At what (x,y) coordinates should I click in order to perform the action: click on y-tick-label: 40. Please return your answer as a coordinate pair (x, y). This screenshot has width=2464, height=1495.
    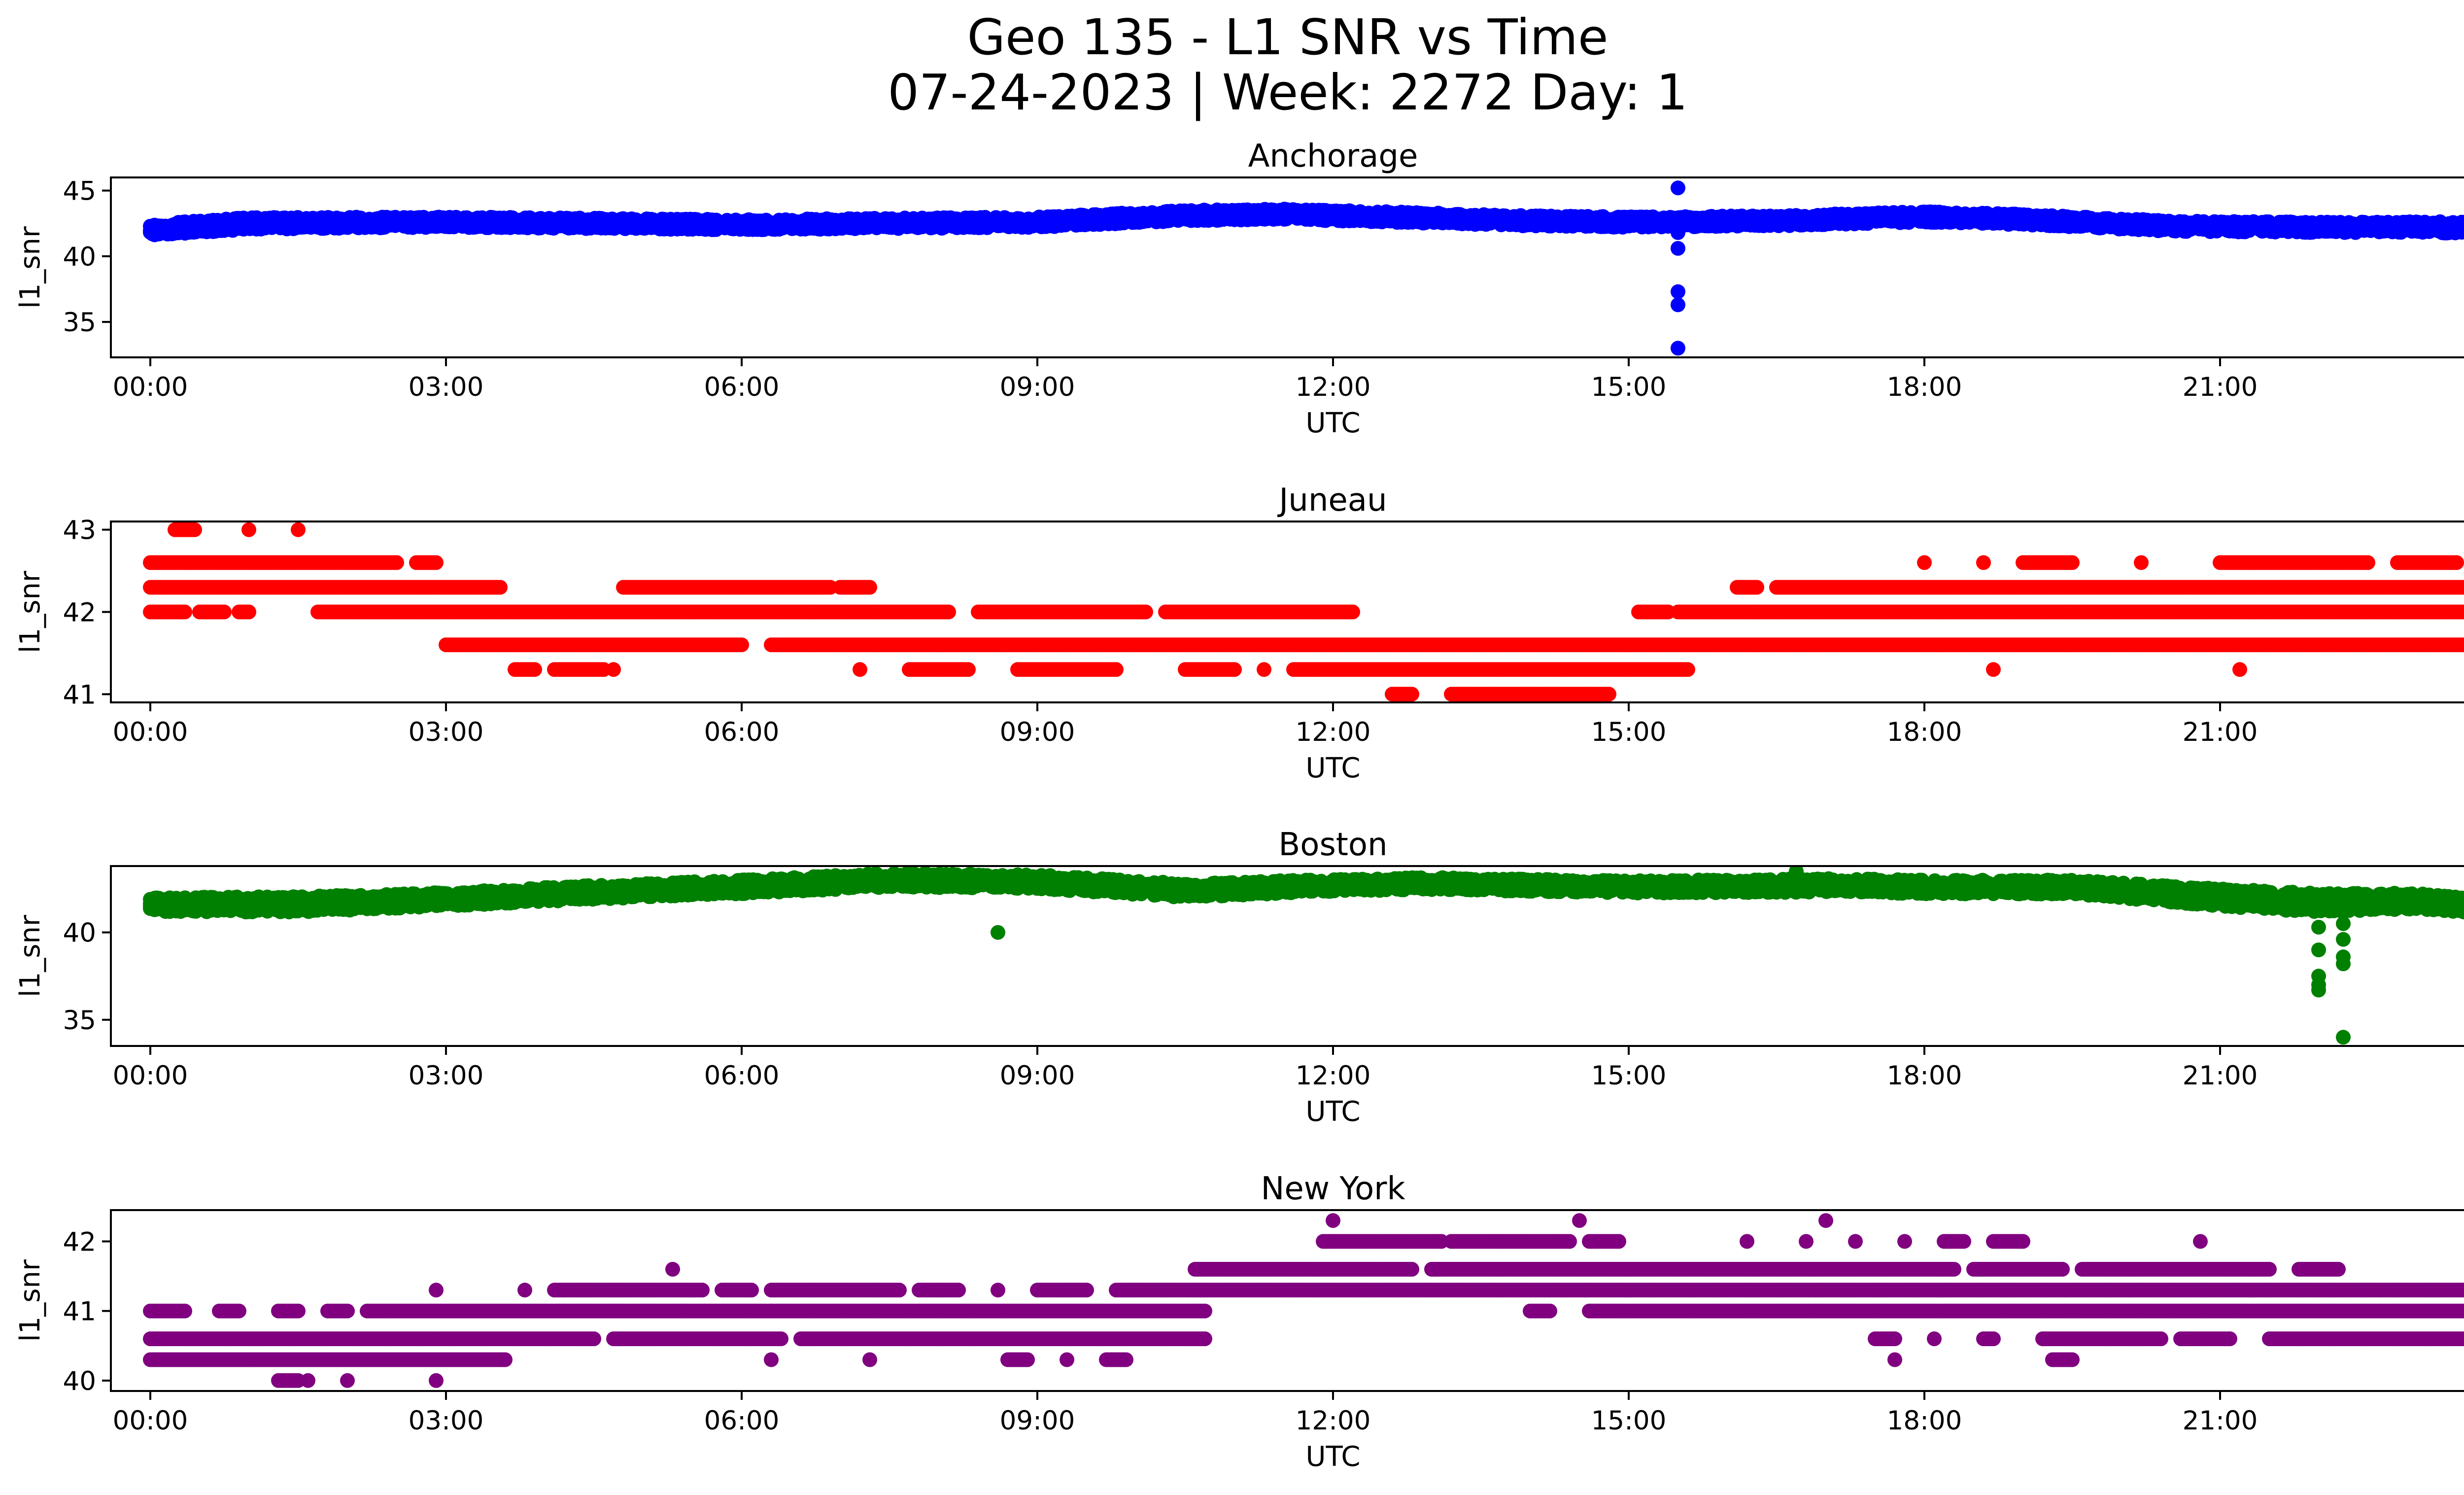
    Looking at the image, I should click on (79, 257).